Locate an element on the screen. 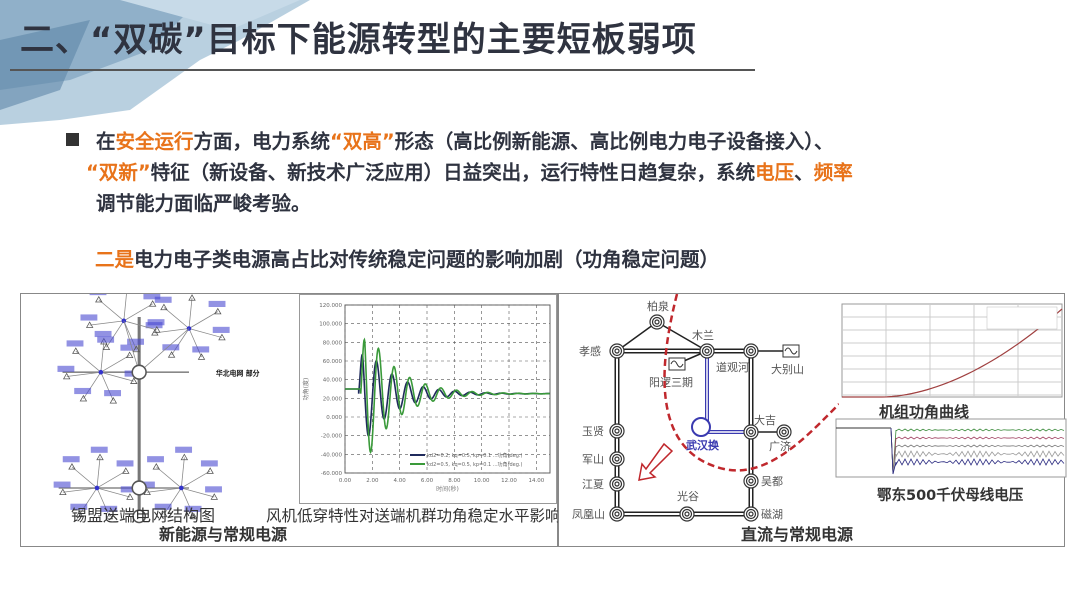 Image resolution: width=1080 pixels, height=608 pixels. branch is located at coordinates (164, 350).